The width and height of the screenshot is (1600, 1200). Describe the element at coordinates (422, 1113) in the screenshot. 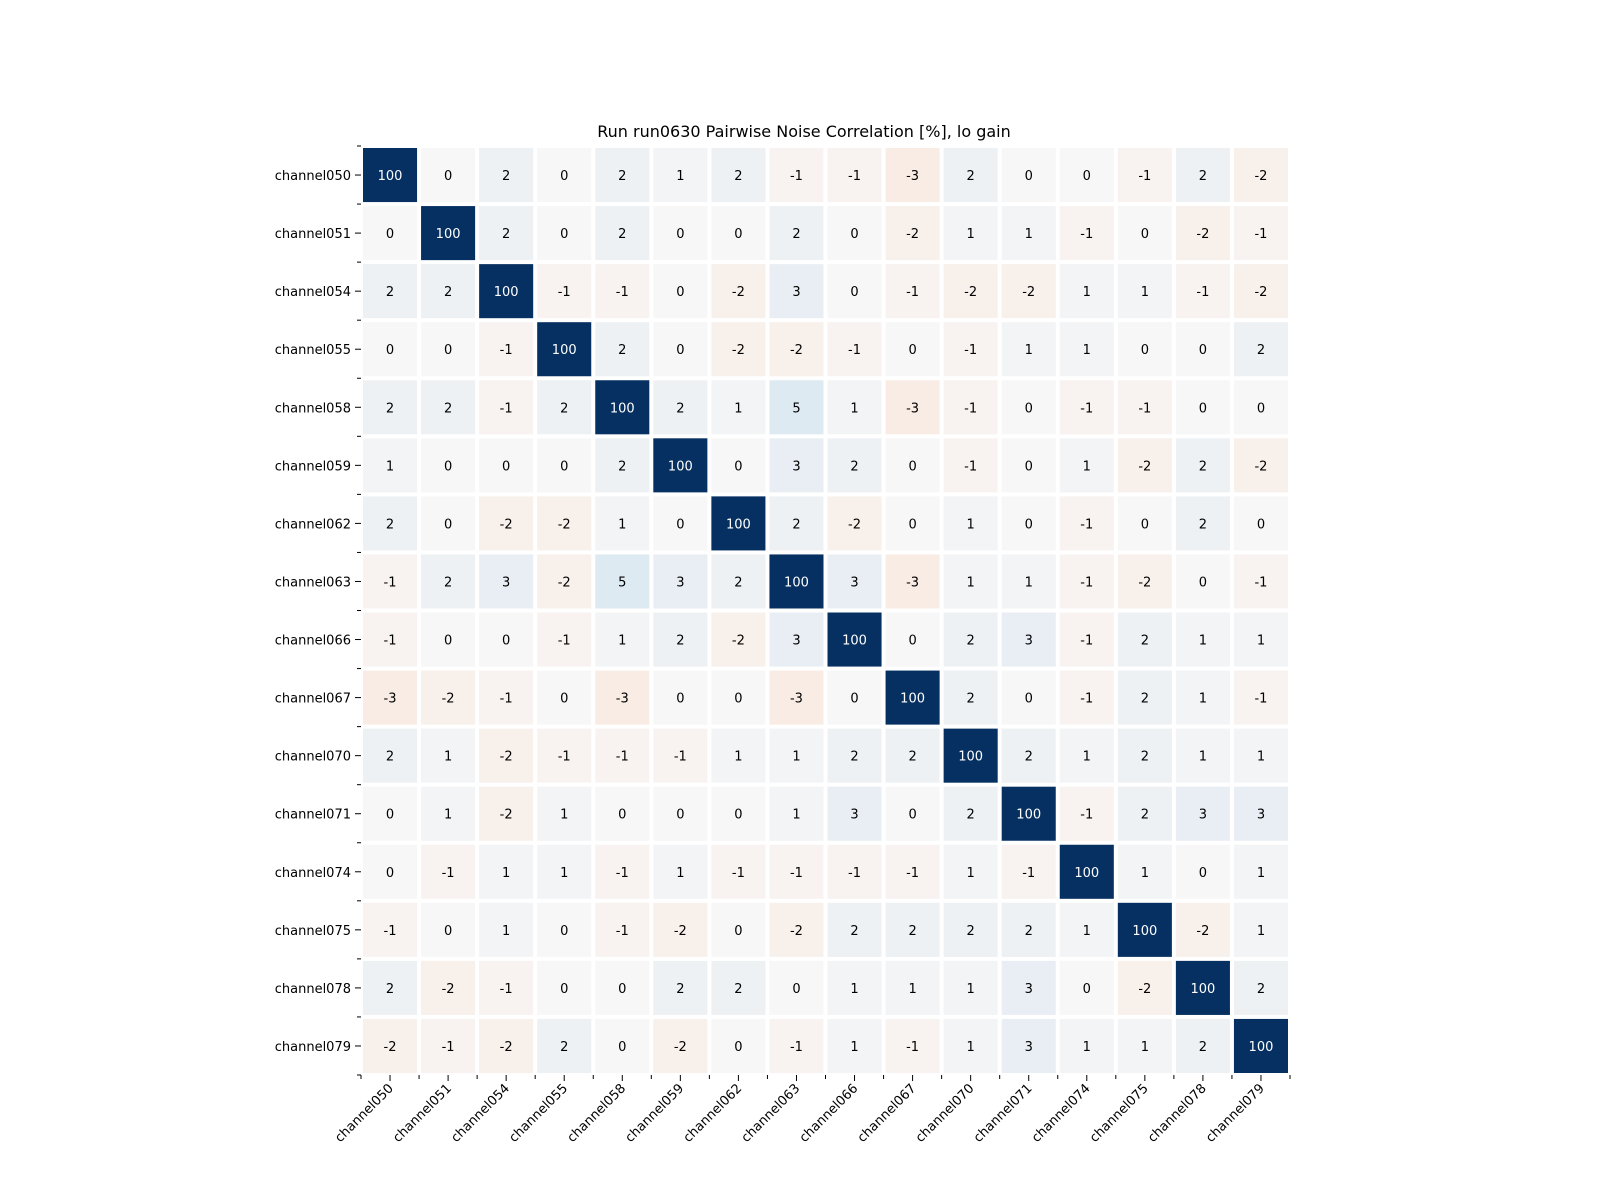

I see `x-tick-label: channel051` at that location.